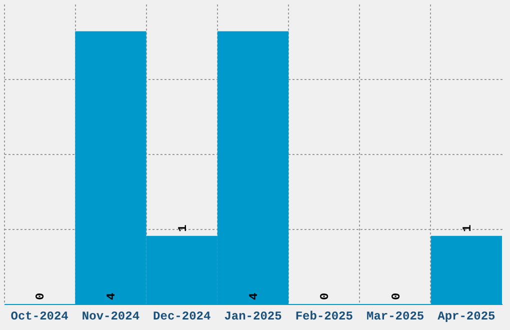 This screenshot has width=510, height=330. I want to click on x-tick-label: Nov-2024, so click(111, 317).